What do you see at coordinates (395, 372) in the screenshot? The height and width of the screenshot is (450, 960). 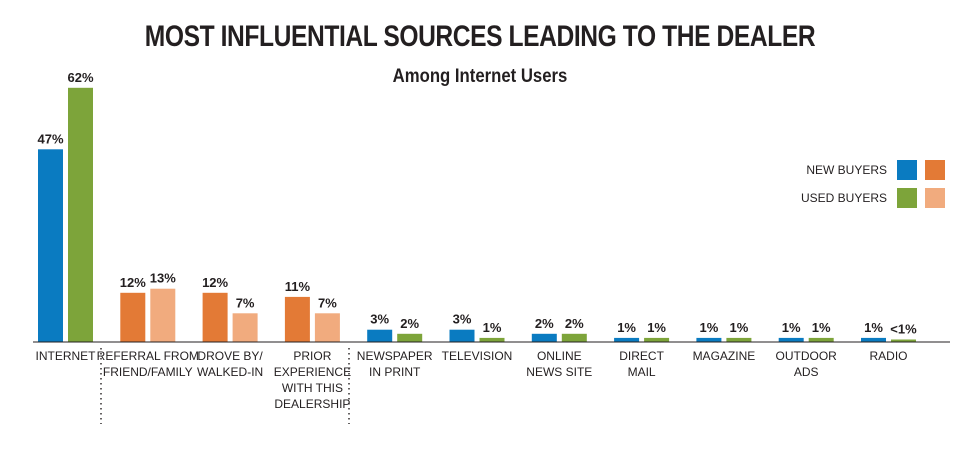 I see `category-label-line: IN PRINT` at bounding box center [395, 372].